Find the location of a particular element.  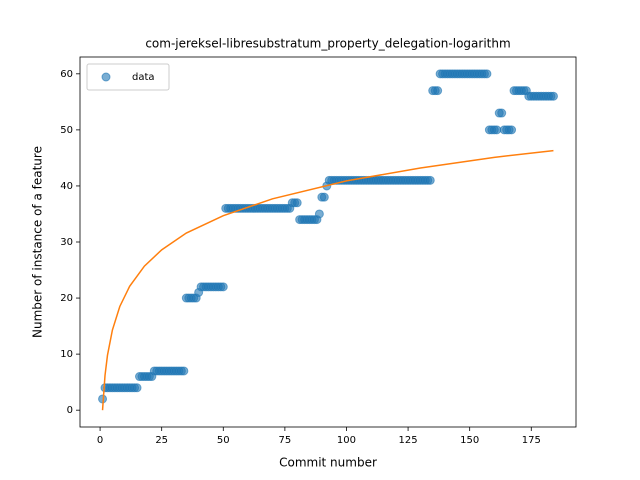

y-tick-label: 20 is located at coordinates (66, 298).